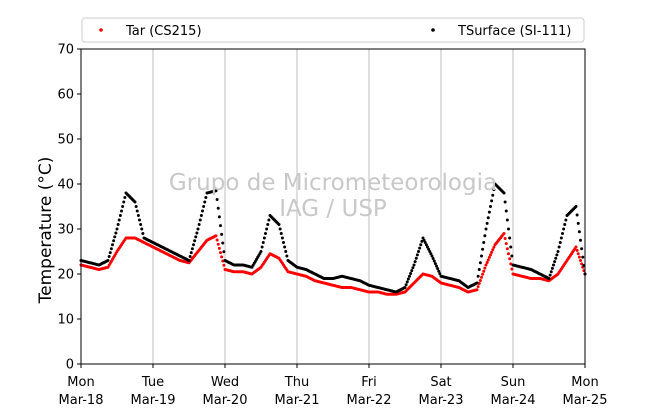  I want to click on y-tick-label: 20, so click(65, 275).